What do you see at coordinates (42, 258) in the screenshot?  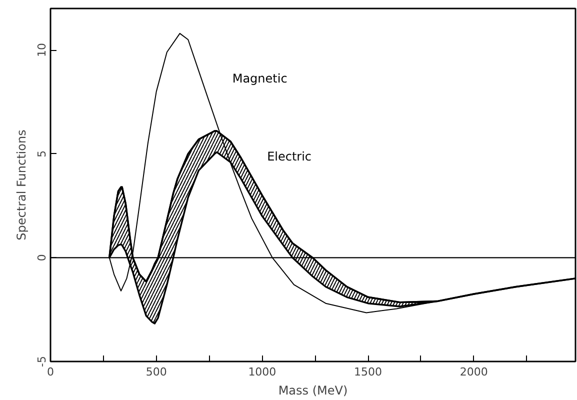 I see `y-tick-label: 0` at bounding box center [42, 258].